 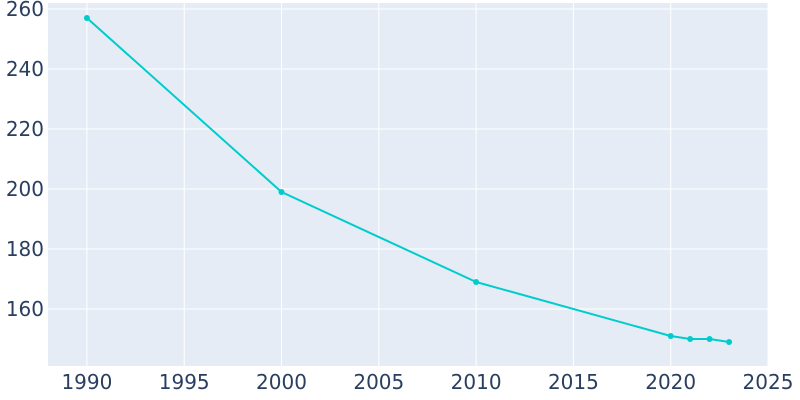 I want to click on x-tick-label: 1995, so click(x=184, y=382).